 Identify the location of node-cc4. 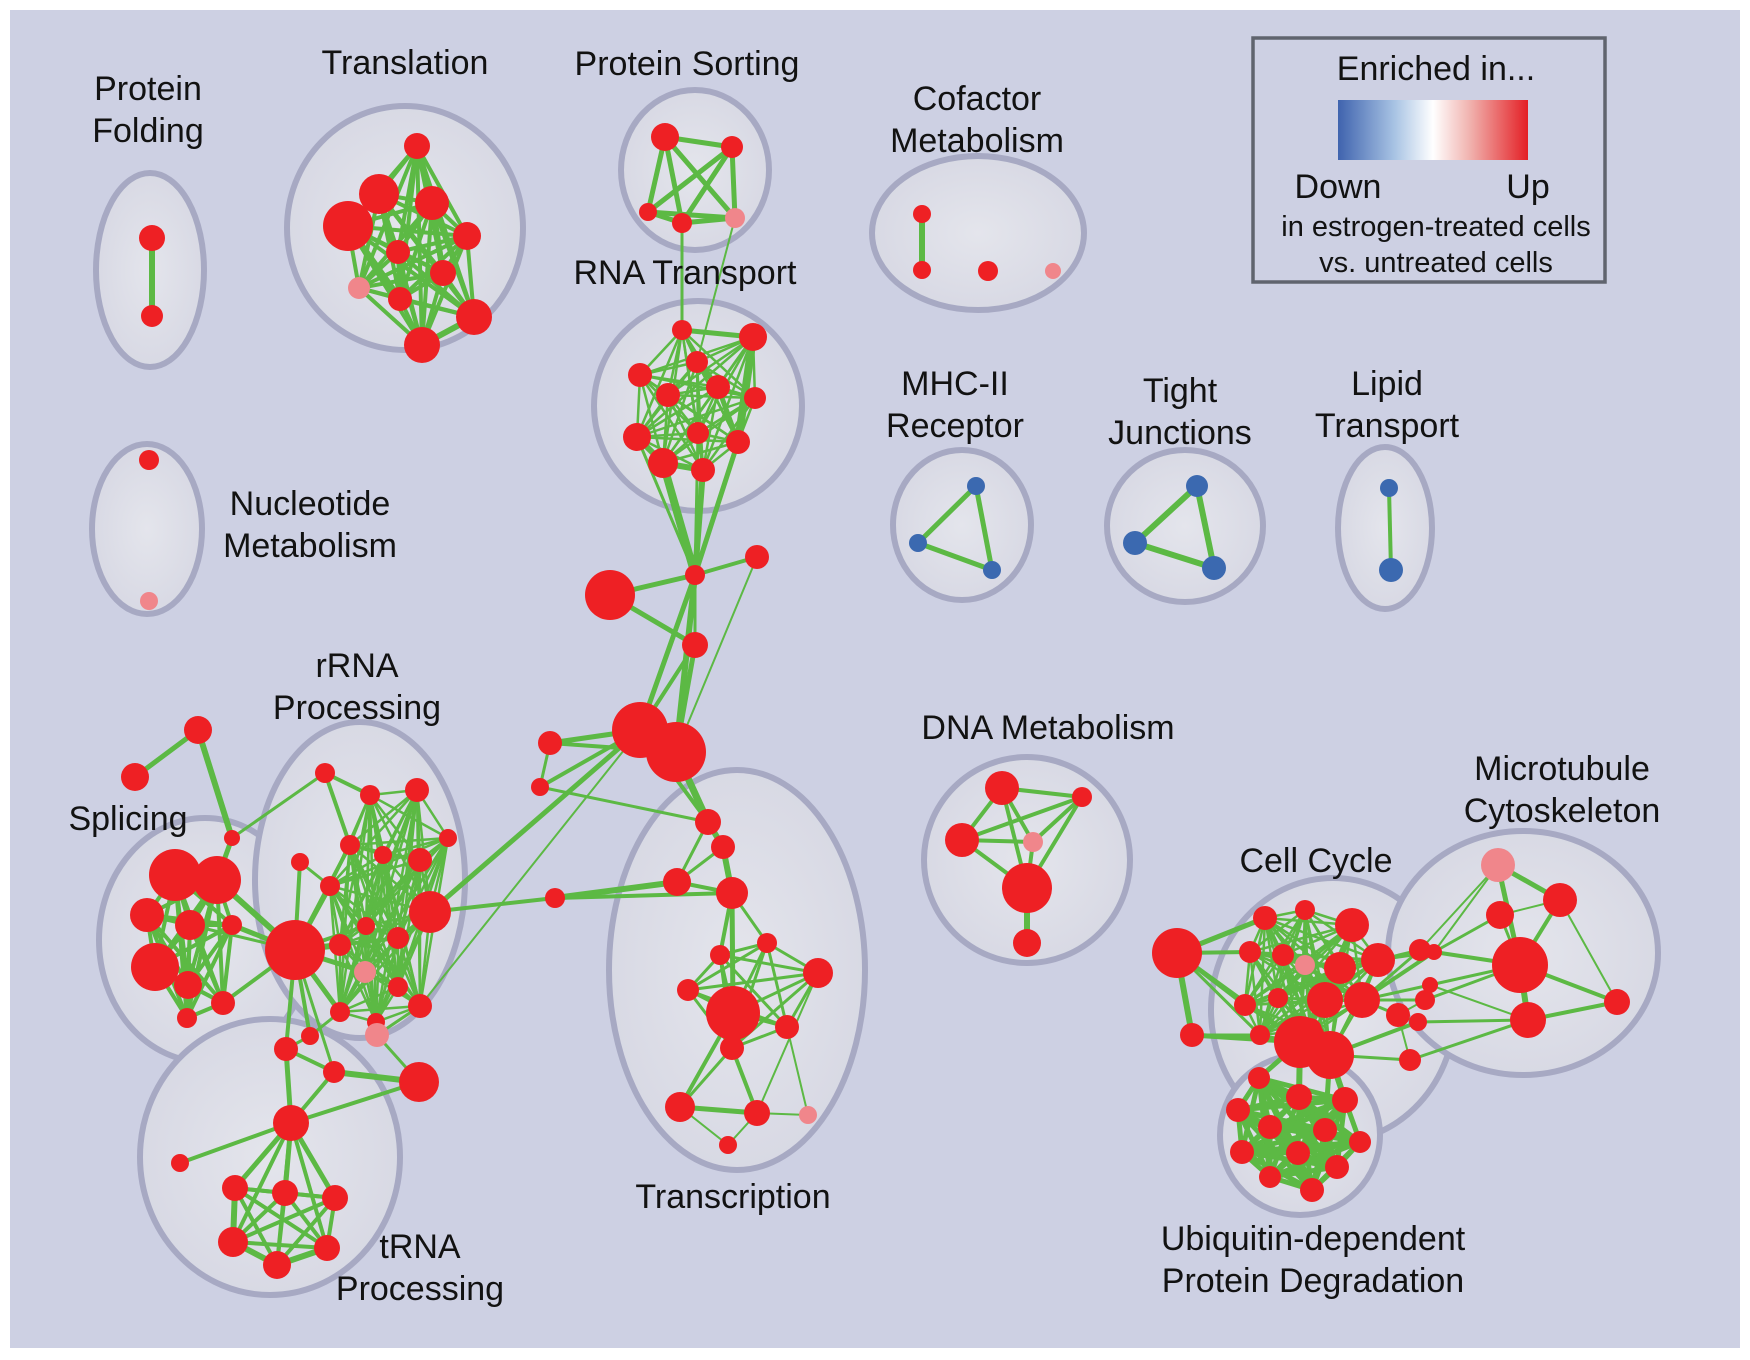
(1250, 952).